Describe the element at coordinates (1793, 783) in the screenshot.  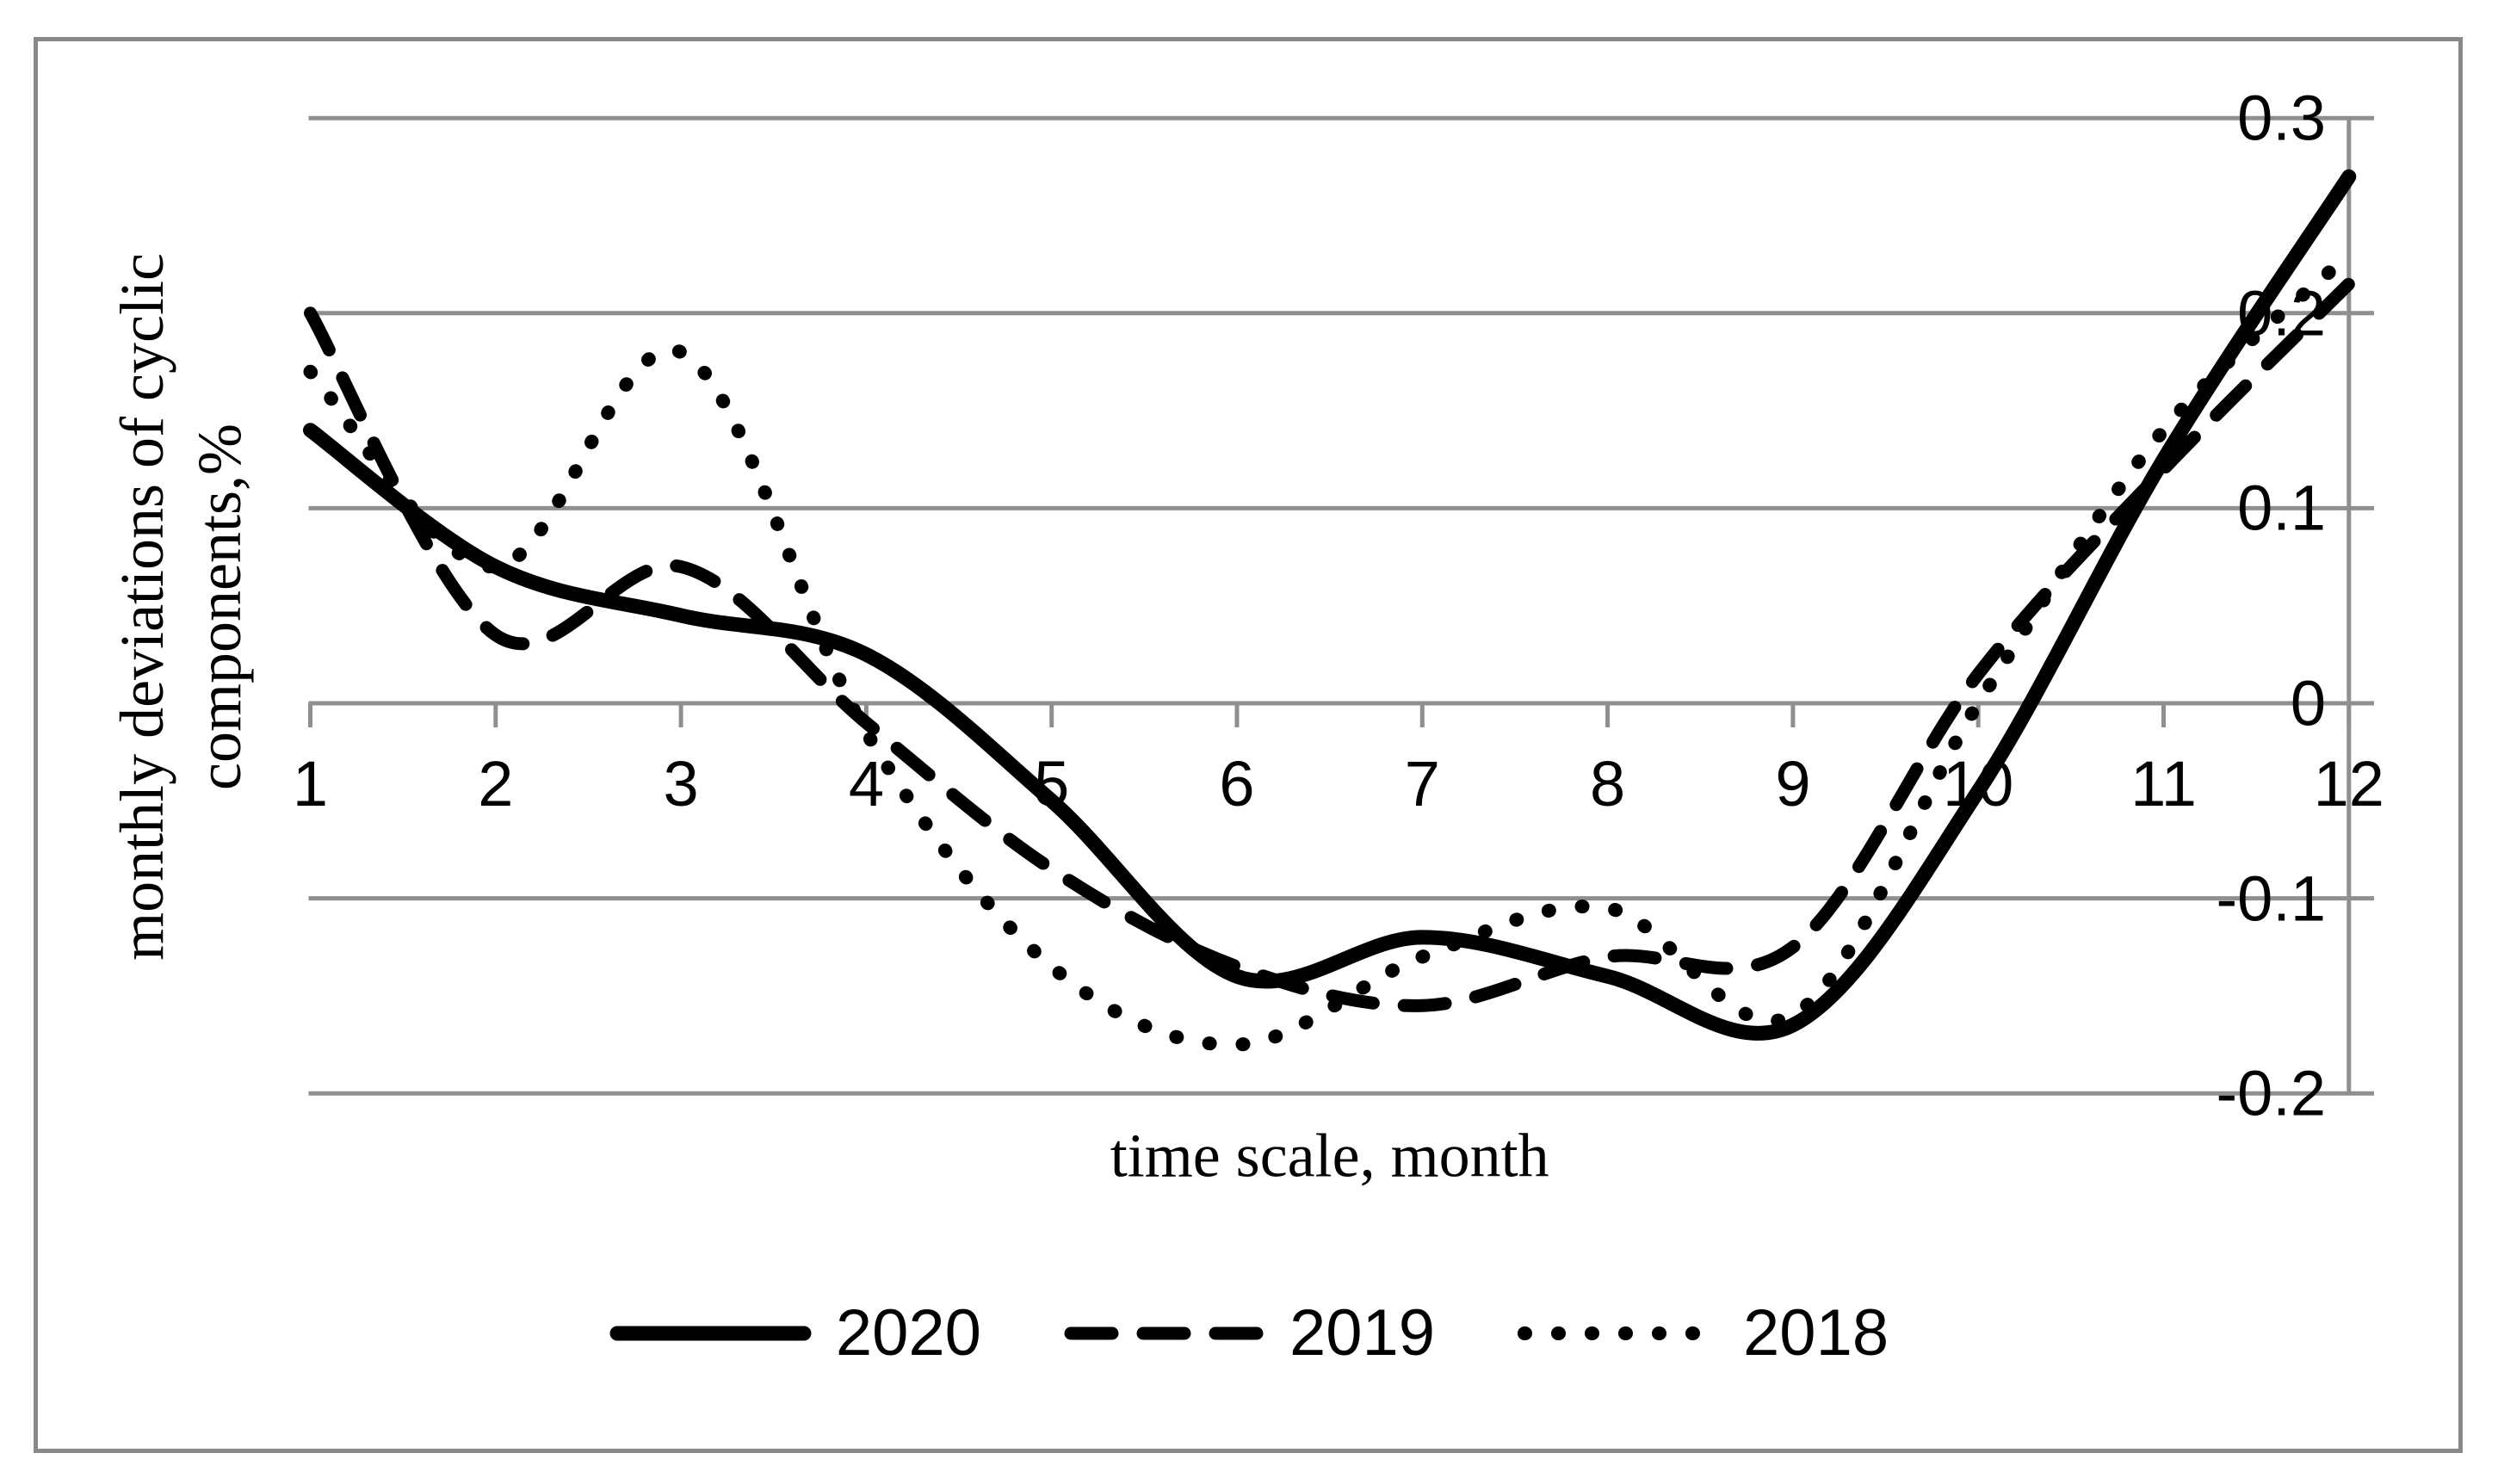
I see `x-tick-label: 9` at that location.